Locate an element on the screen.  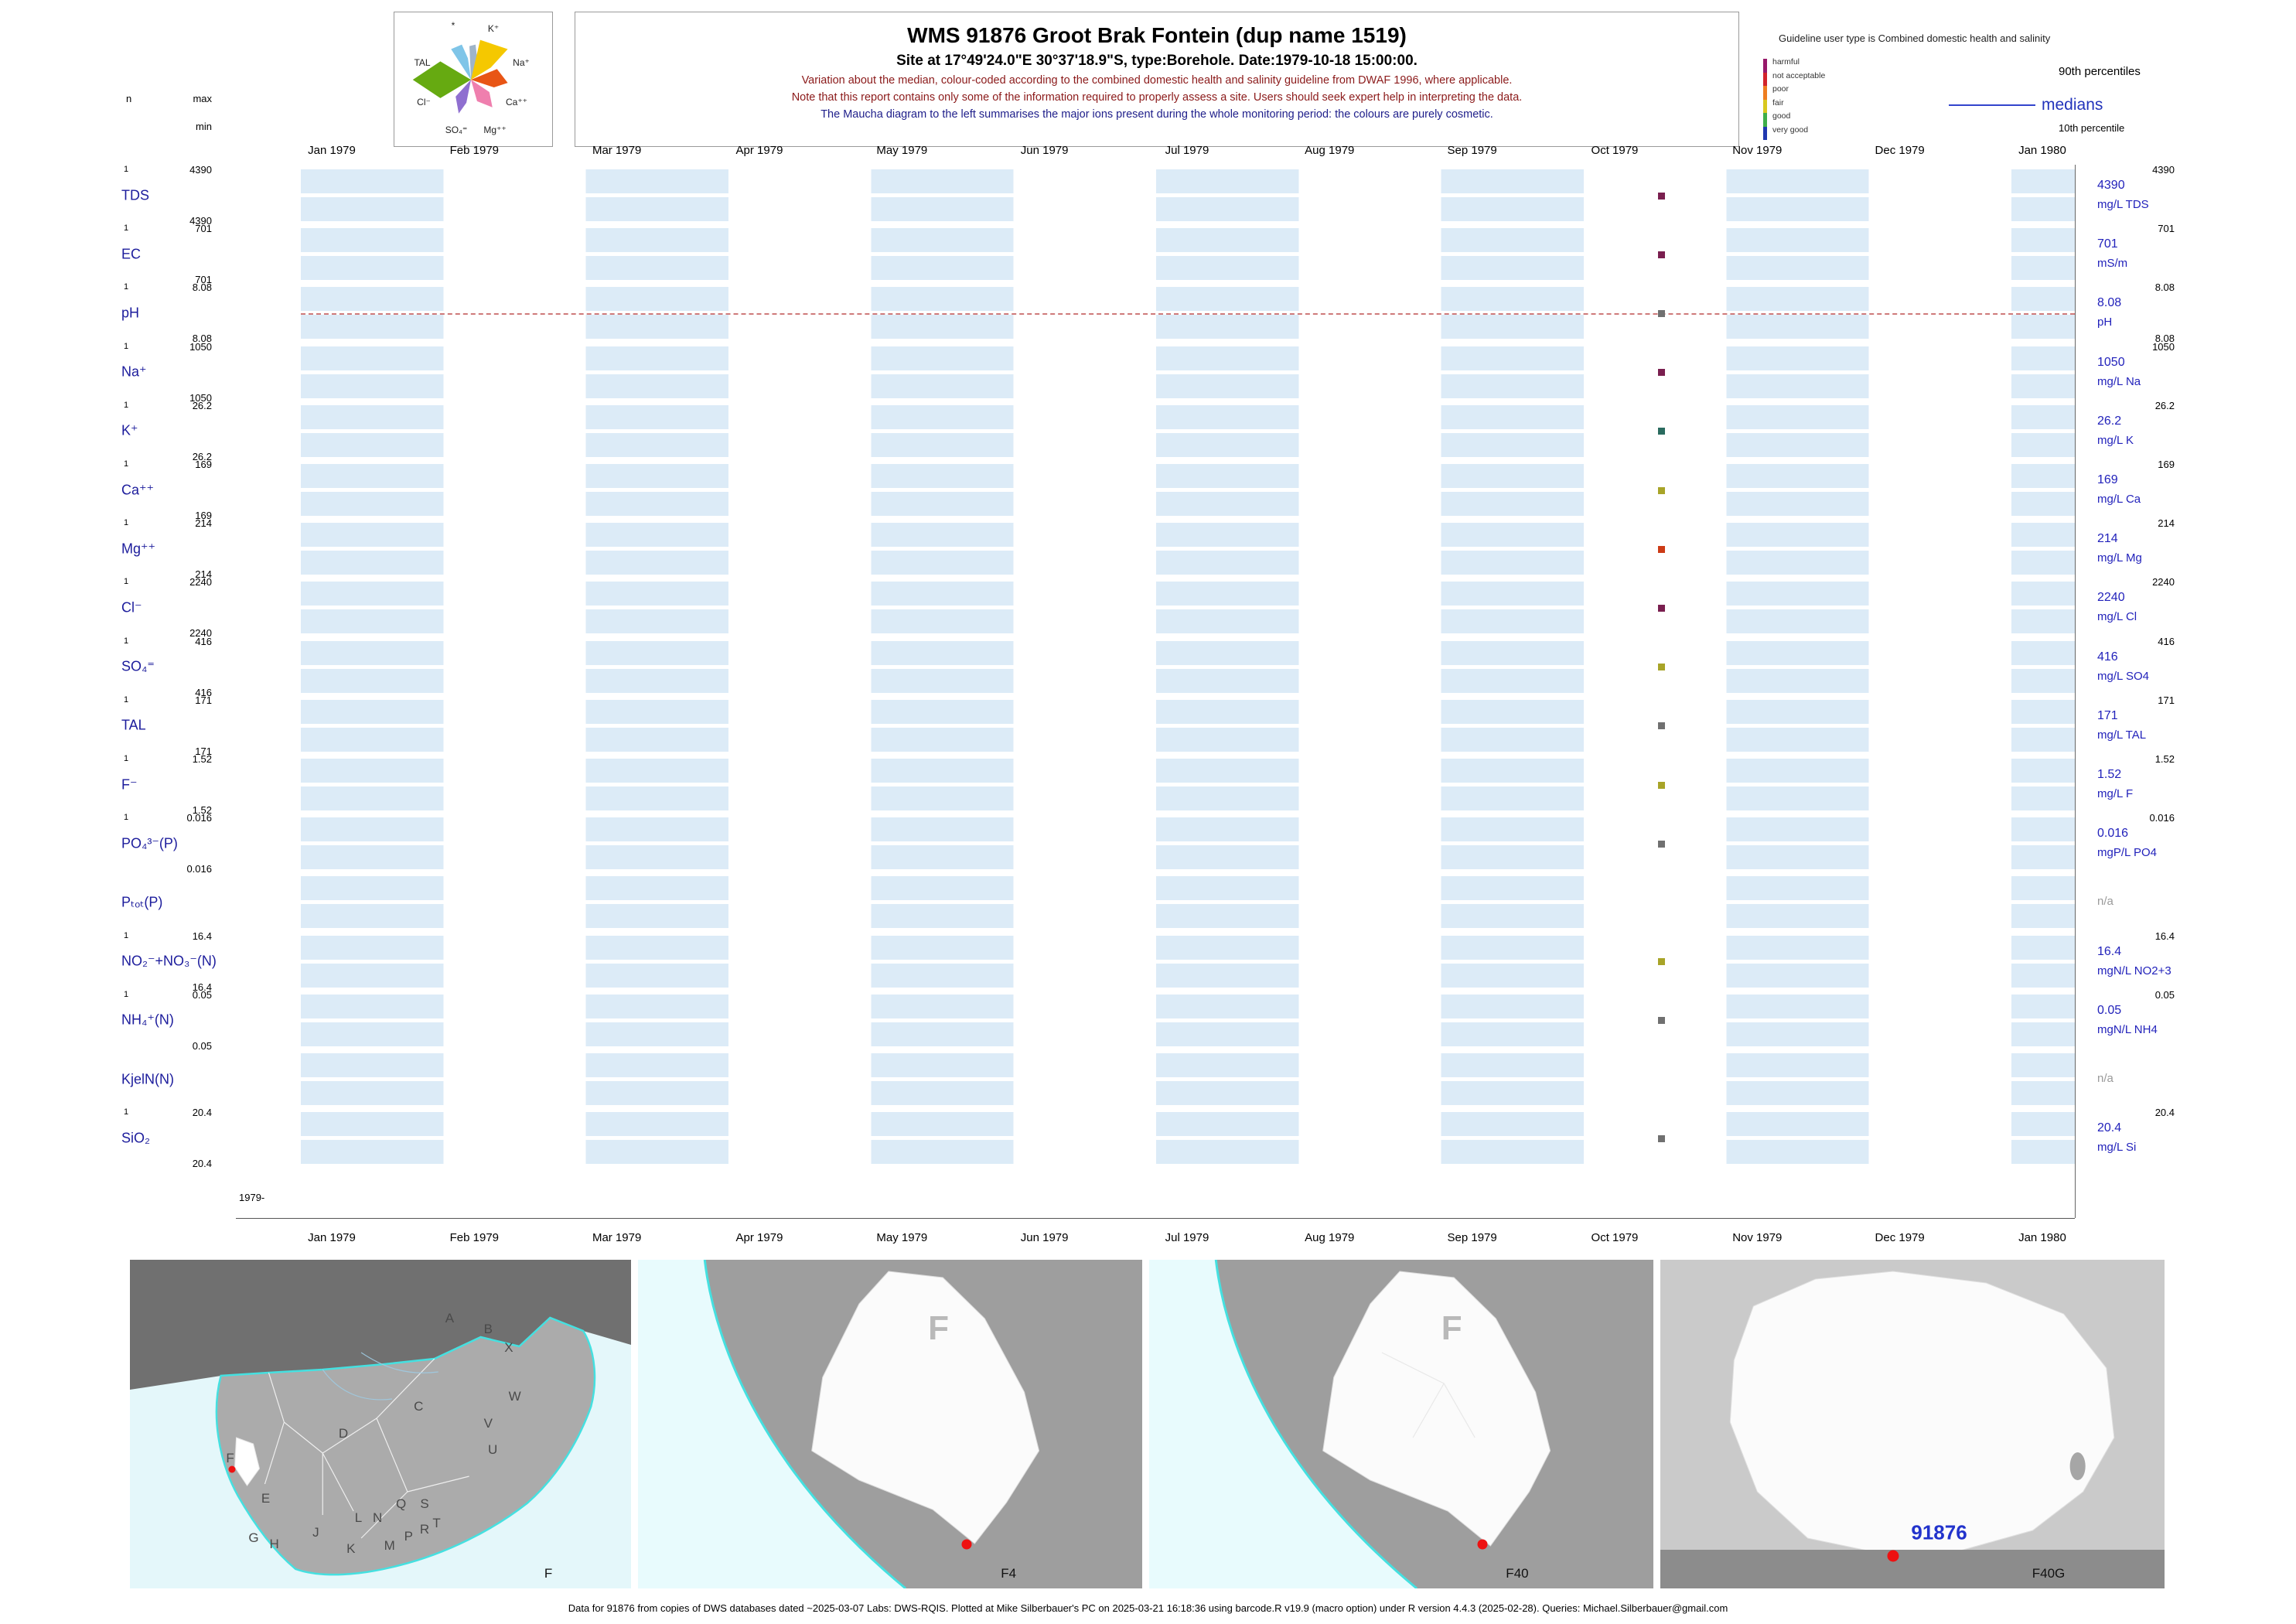
map-region-label: F is located at coordinates (548, 1573).